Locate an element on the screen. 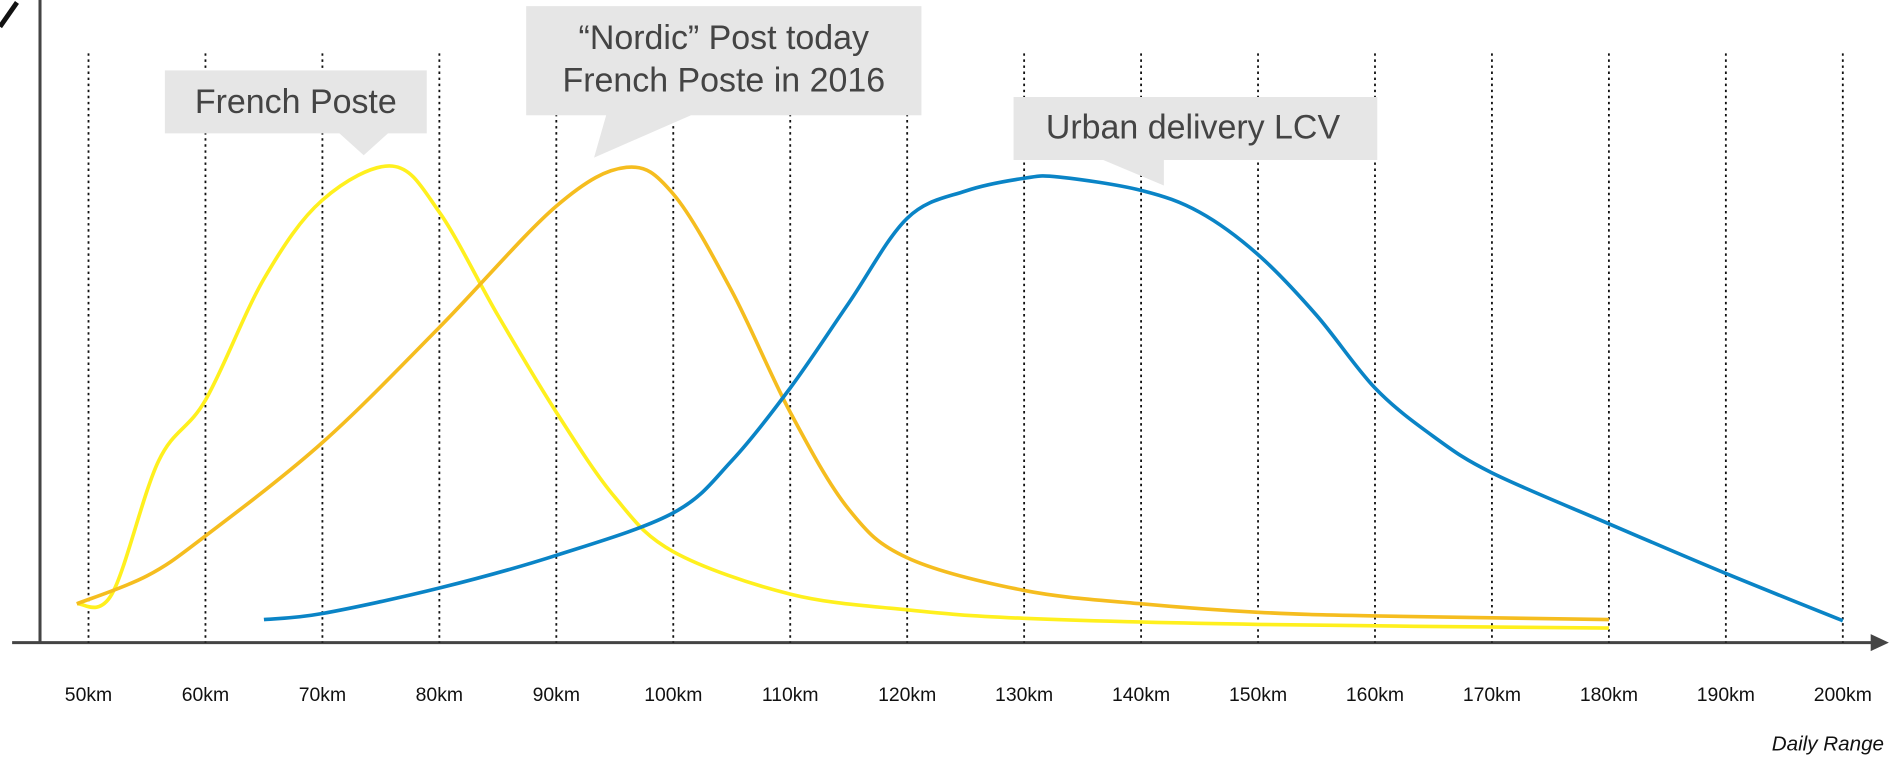 This screenshot has height=759, width=1901. x-tick-label: 100km is located at coordinates (673, 695).